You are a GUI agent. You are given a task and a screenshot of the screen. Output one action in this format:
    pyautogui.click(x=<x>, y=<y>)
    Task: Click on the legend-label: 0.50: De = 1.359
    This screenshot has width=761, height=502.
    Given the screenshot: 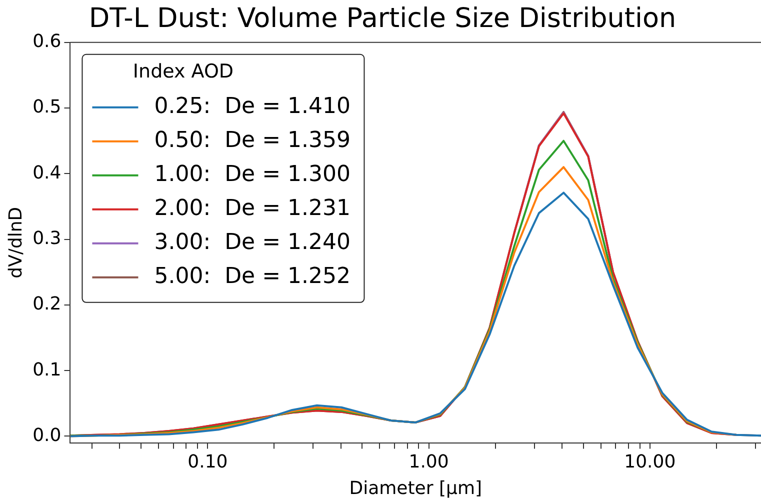 What is the action you would take?
    pyautogui.click(x=252, y=141)
    